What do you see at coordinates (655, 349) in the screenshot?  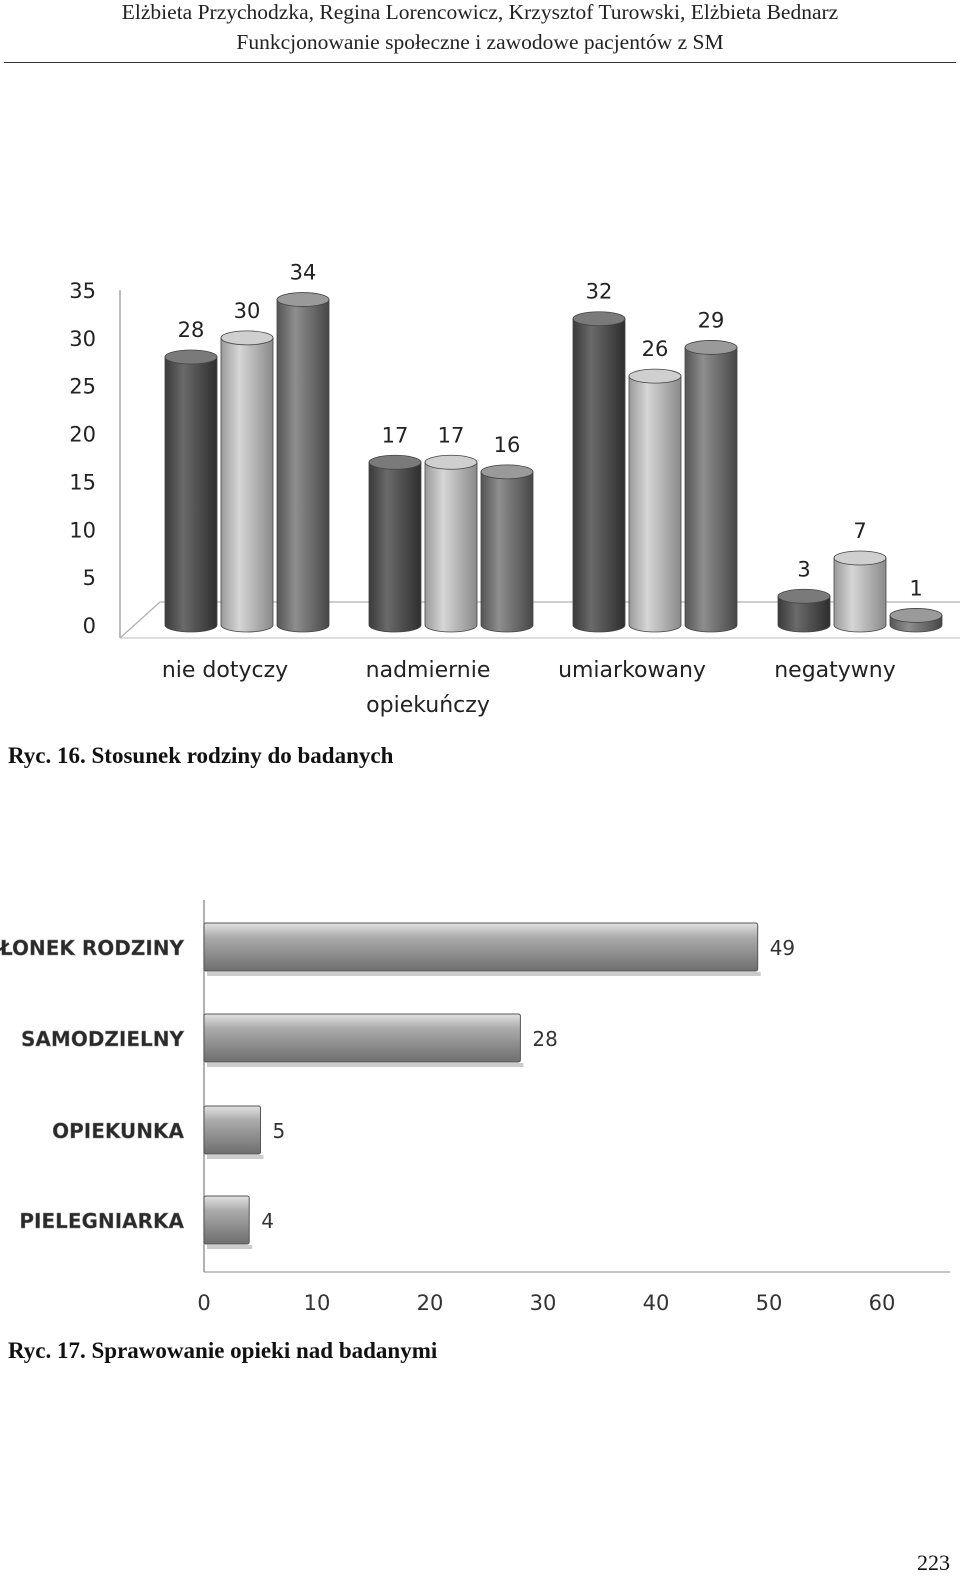 I see `data-label: 26` at bounding box center [655, 349].